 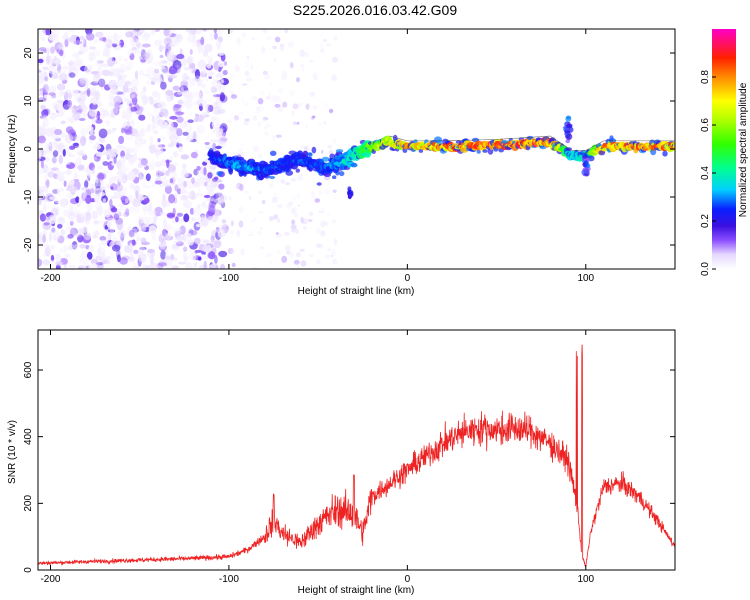 What do you see at coordinates (708, 173) in the screenshot?
I see `colorbar-ticks: 0.0 0.2 0.4 0.6 0.8` at bounding box center [708, 173].